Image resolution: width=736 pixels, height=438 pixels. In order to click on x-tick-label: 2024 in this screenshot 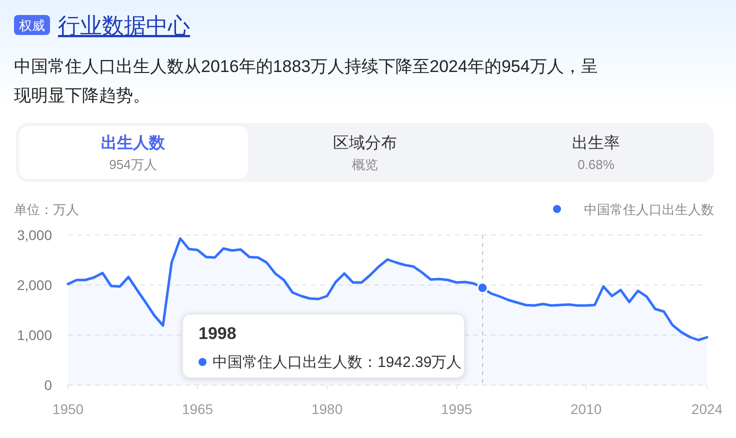, I will do `click(707, 409)`.